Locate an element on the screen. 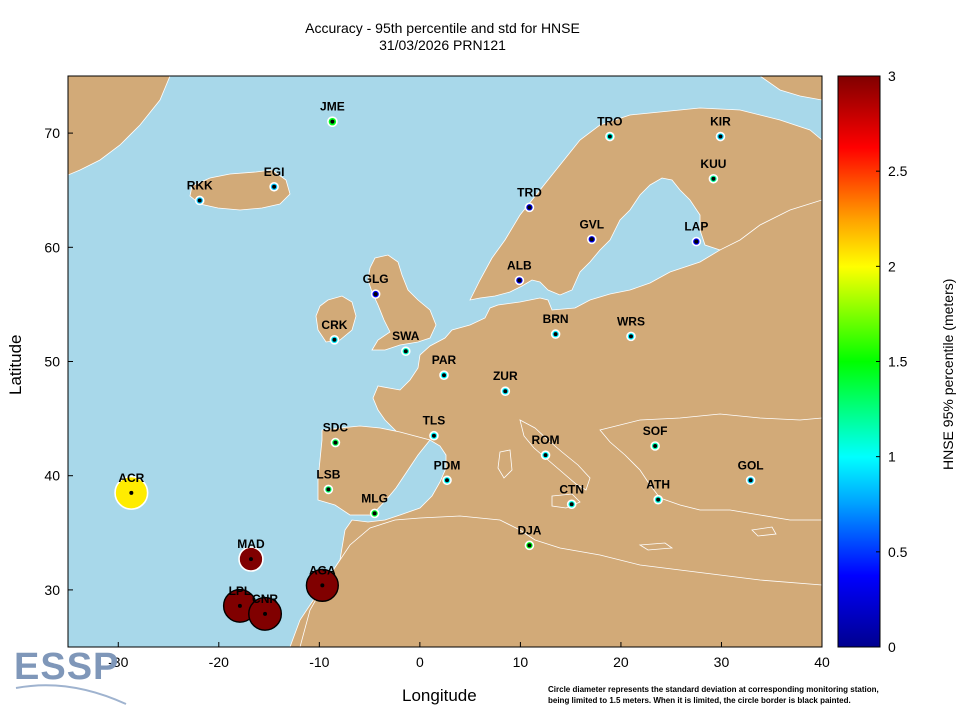 The height and width of the screenshot is (720, 960). station-label-lpl: LPL is located at coordinates (240, 591).